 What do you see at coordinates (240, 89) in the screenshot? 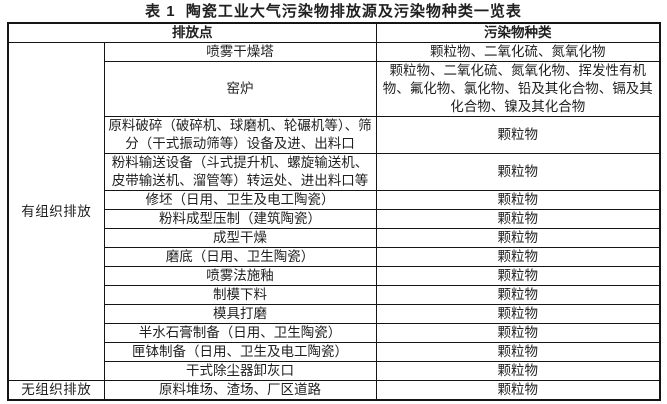
I see `emission-point-cell: 窑炉` at bounding box center [240, 89].